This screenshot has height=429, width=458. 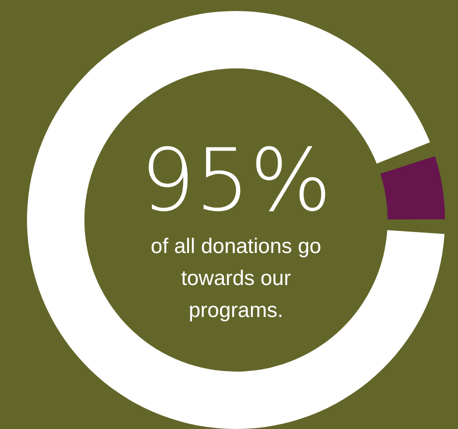 What do you see at coordinates (236, 181) in the screenshot?
I see `data-label: 95%` at bounding box center [236, 181].